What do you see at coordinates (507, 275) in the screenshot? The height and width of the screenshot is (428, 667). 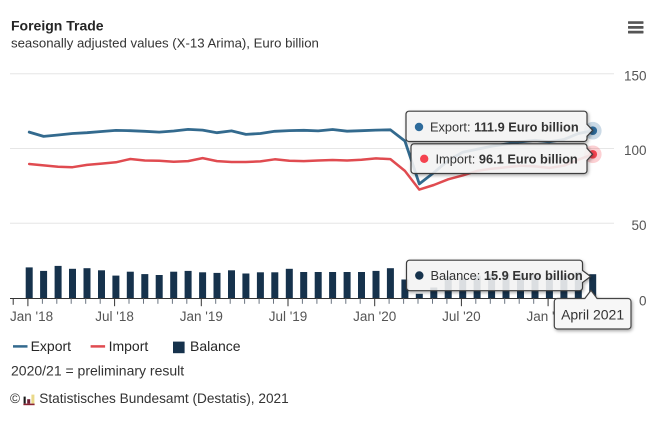 I see `svg-text: Balance: 15.9 Euro billion` at bounding box center [507, 275].